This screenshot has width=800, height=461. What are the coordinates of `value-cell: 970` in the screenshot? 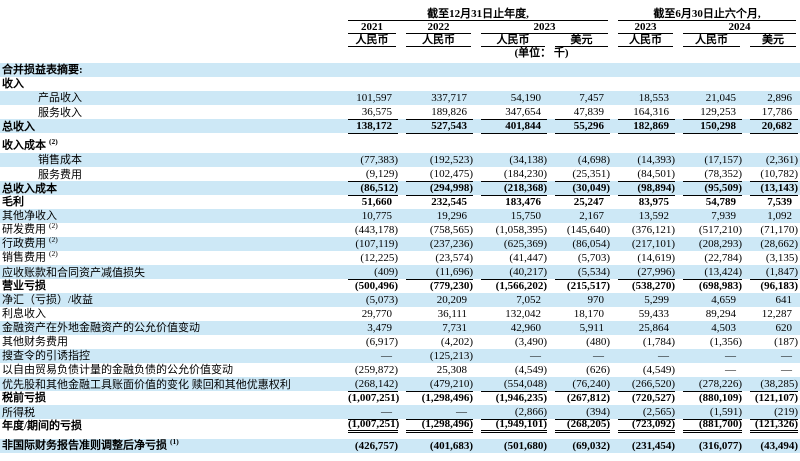 It's located at (596, 300).